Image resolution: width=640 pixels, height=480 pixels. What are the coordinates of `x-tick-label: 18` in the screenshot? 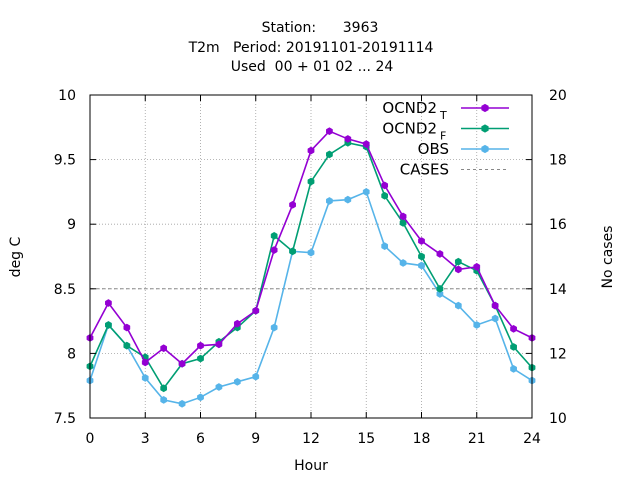 It's located at (422, 439).